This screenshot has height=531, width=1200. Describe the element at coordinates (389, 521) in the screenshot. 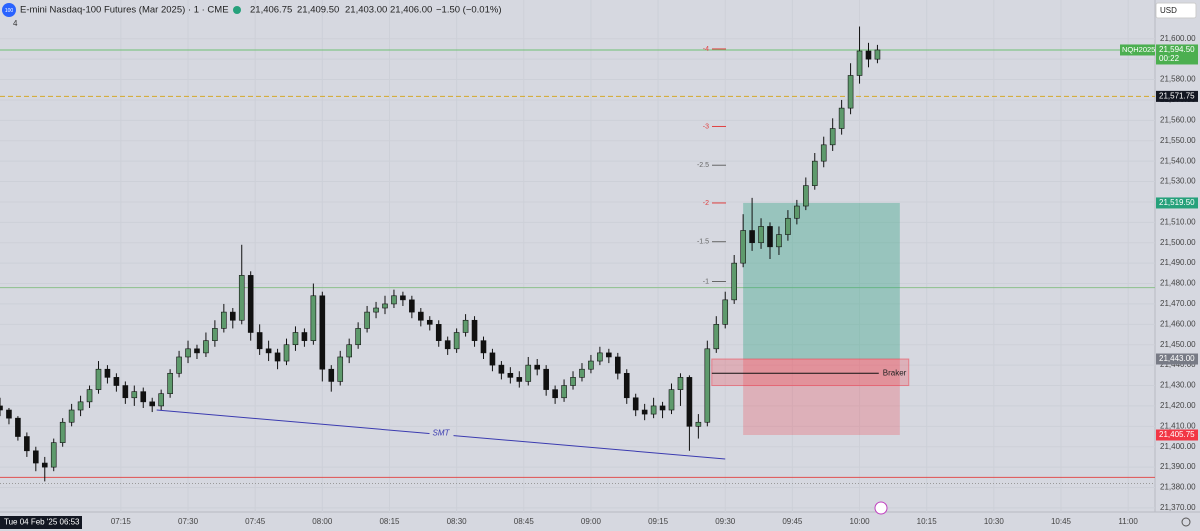

I see `x-tick-label: 08:15` at that location.